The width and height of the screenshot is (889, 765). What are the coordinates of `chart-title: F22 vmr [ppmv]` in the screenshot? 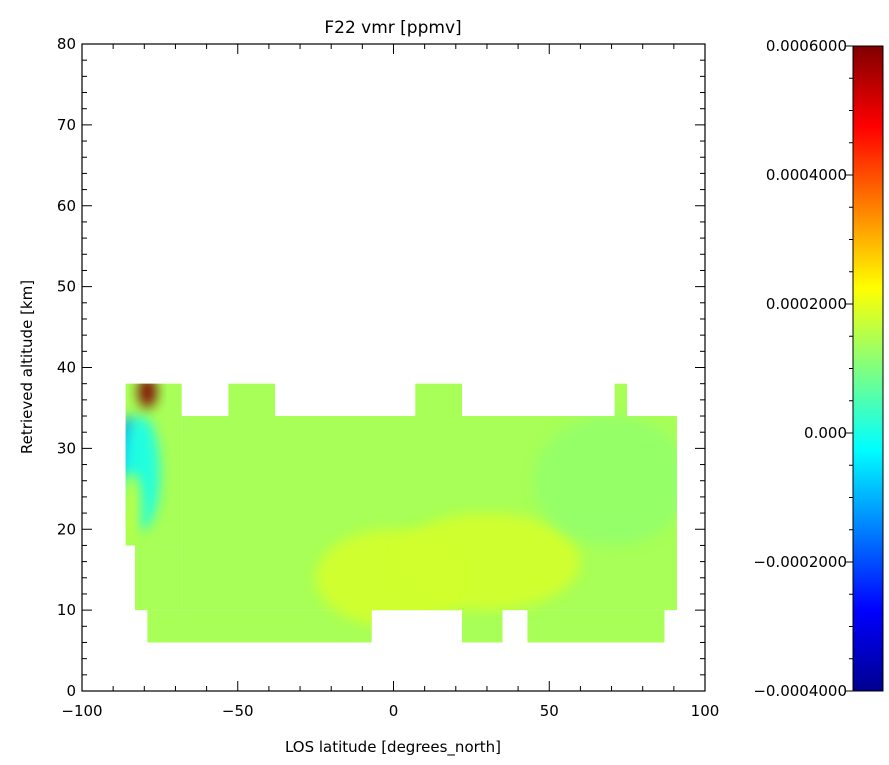 It's located at (392, 28).